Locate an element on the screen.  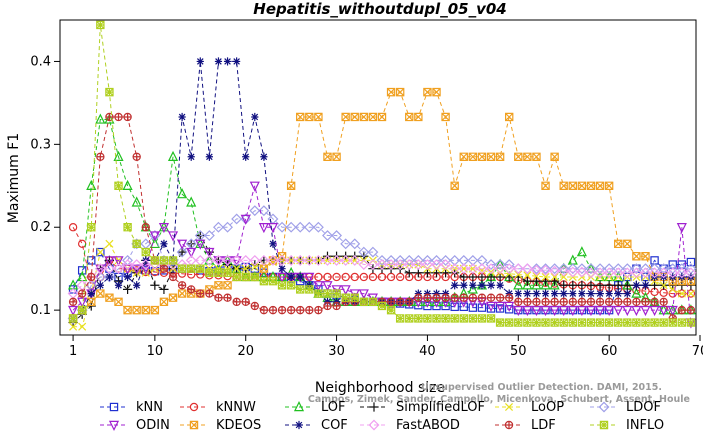
legend-item-ODIN: ODIN is located at coordinates (135, 425).